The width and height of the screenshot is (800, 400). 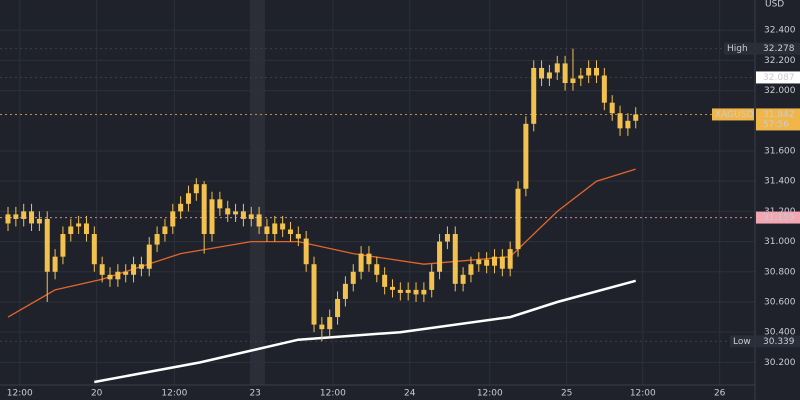 I want to click on x-tick-label: 26, so click(x=720, y=394).